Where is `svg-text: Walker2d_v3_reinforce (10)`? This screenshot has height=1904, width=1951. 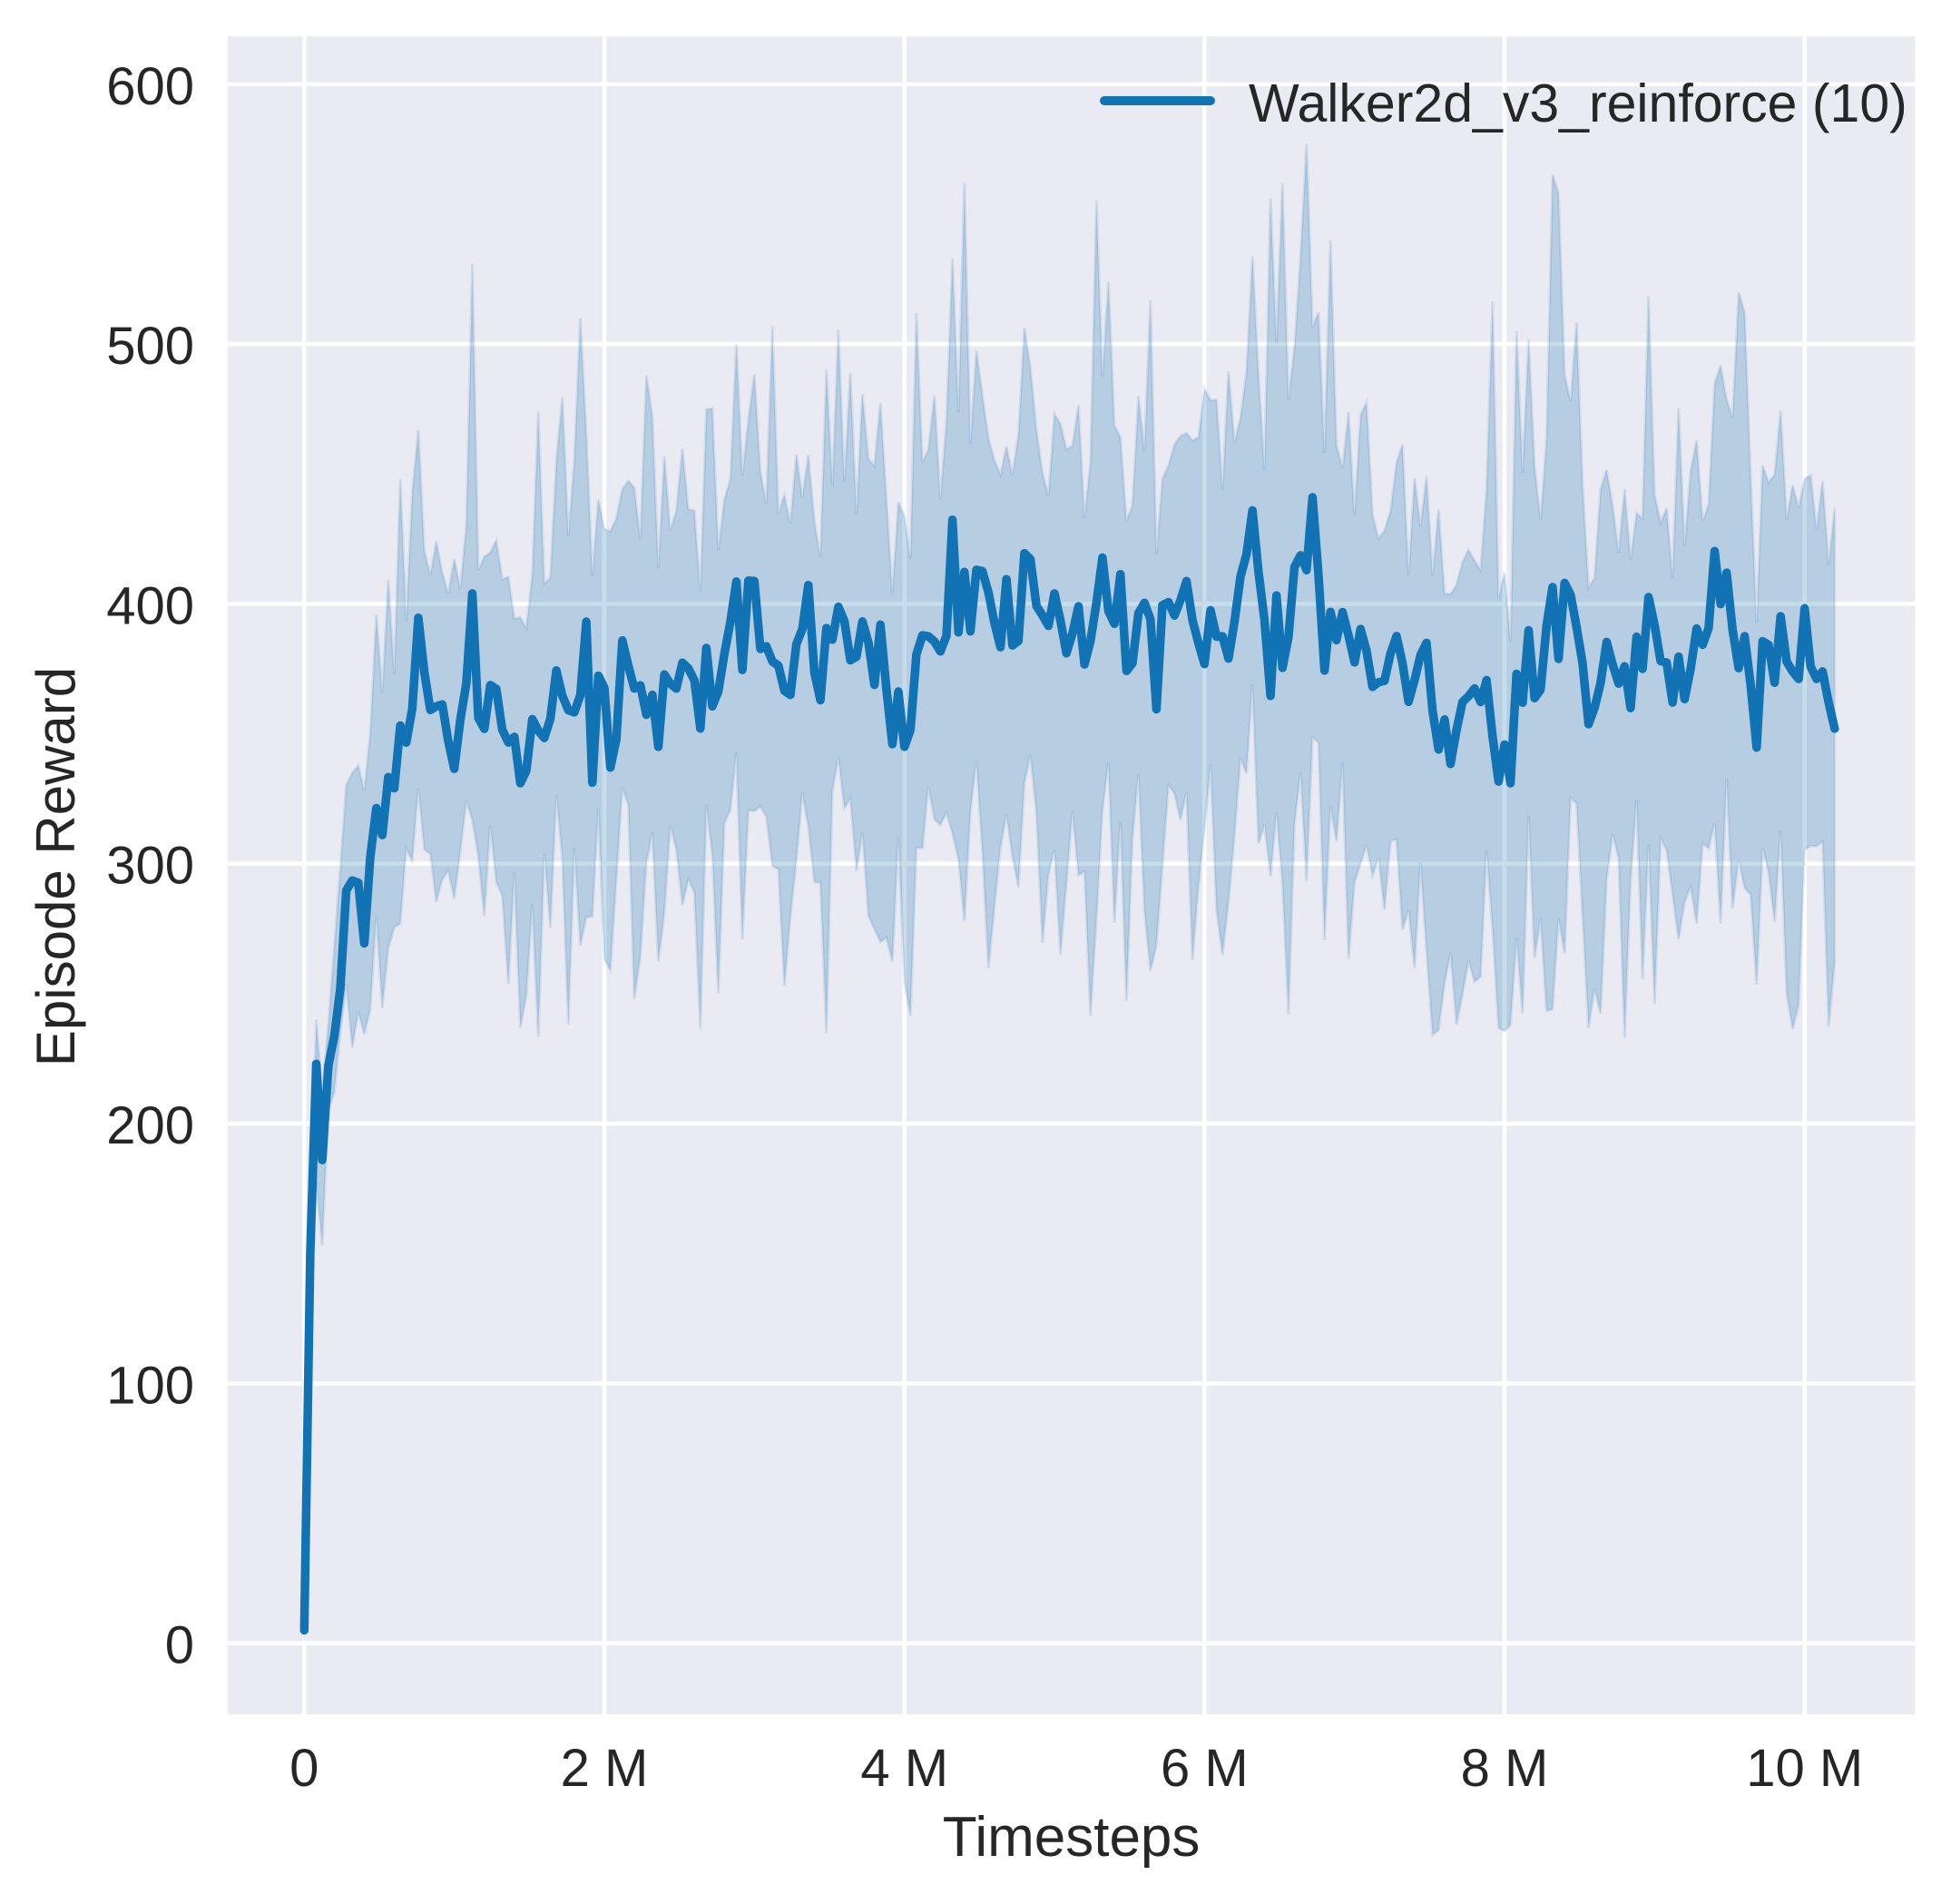
svg-text: Walker2d_v3_reinforce (10) is located at coordinates (1578, 103).